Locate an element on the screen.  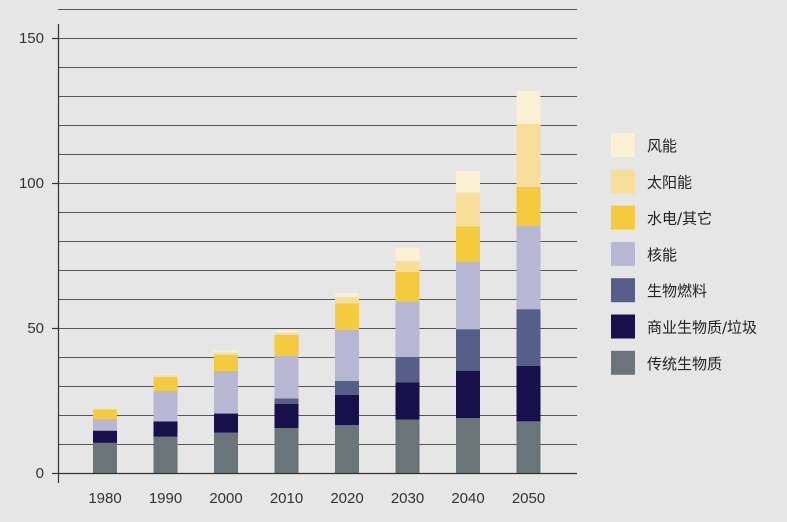
legend-label: 水电/其它 is located at coordinates (679, 219).